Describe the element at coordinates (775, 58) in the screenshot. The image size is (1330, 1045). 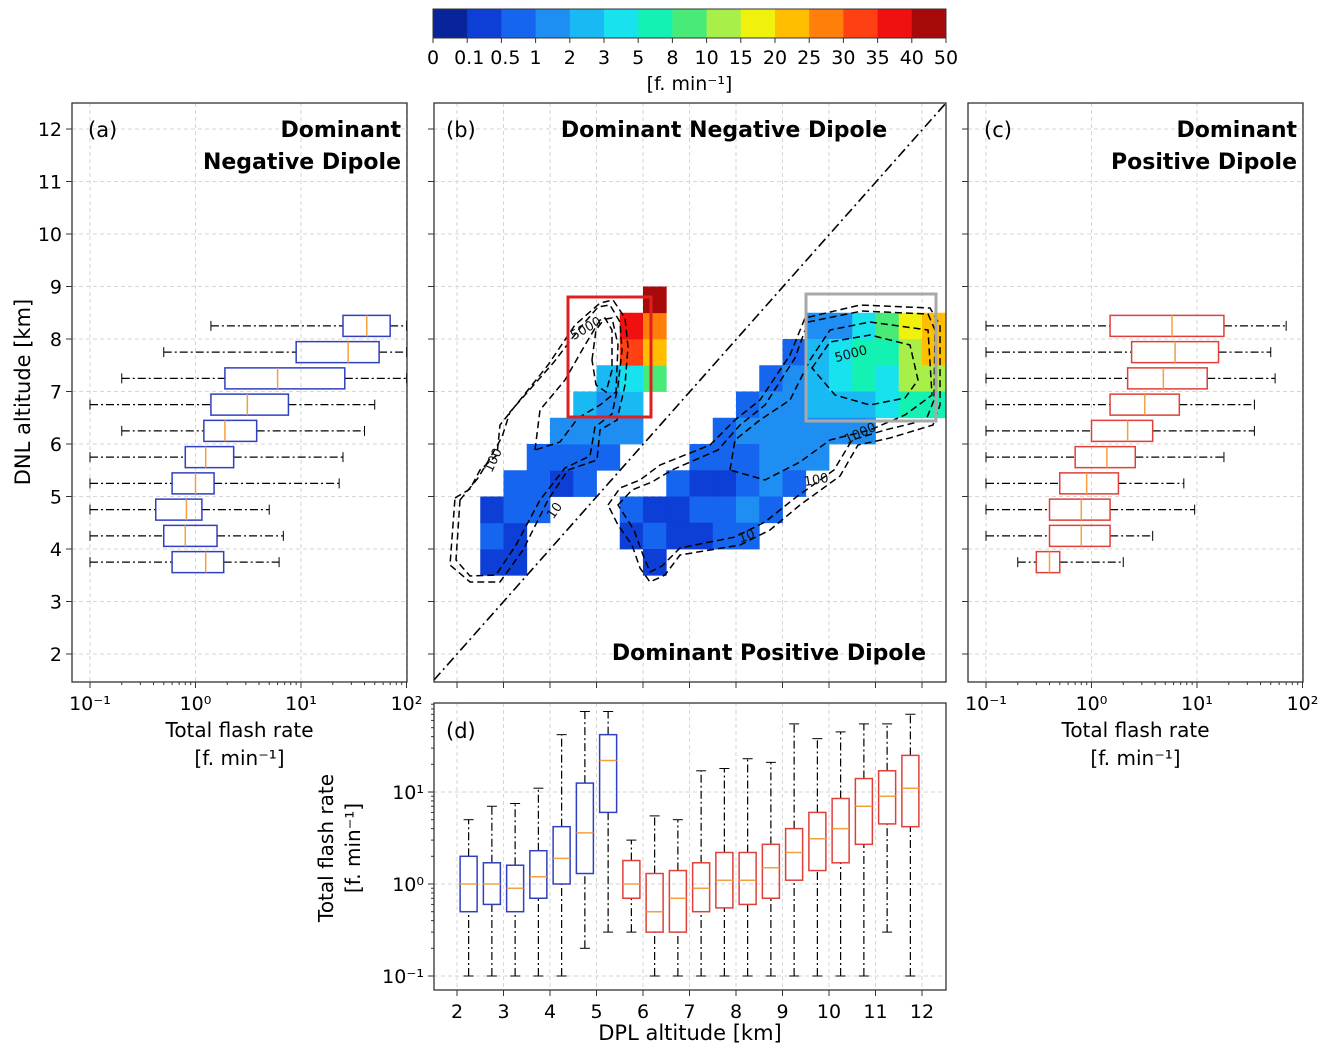
I see `colorbar-tick-label: 20` at that location.